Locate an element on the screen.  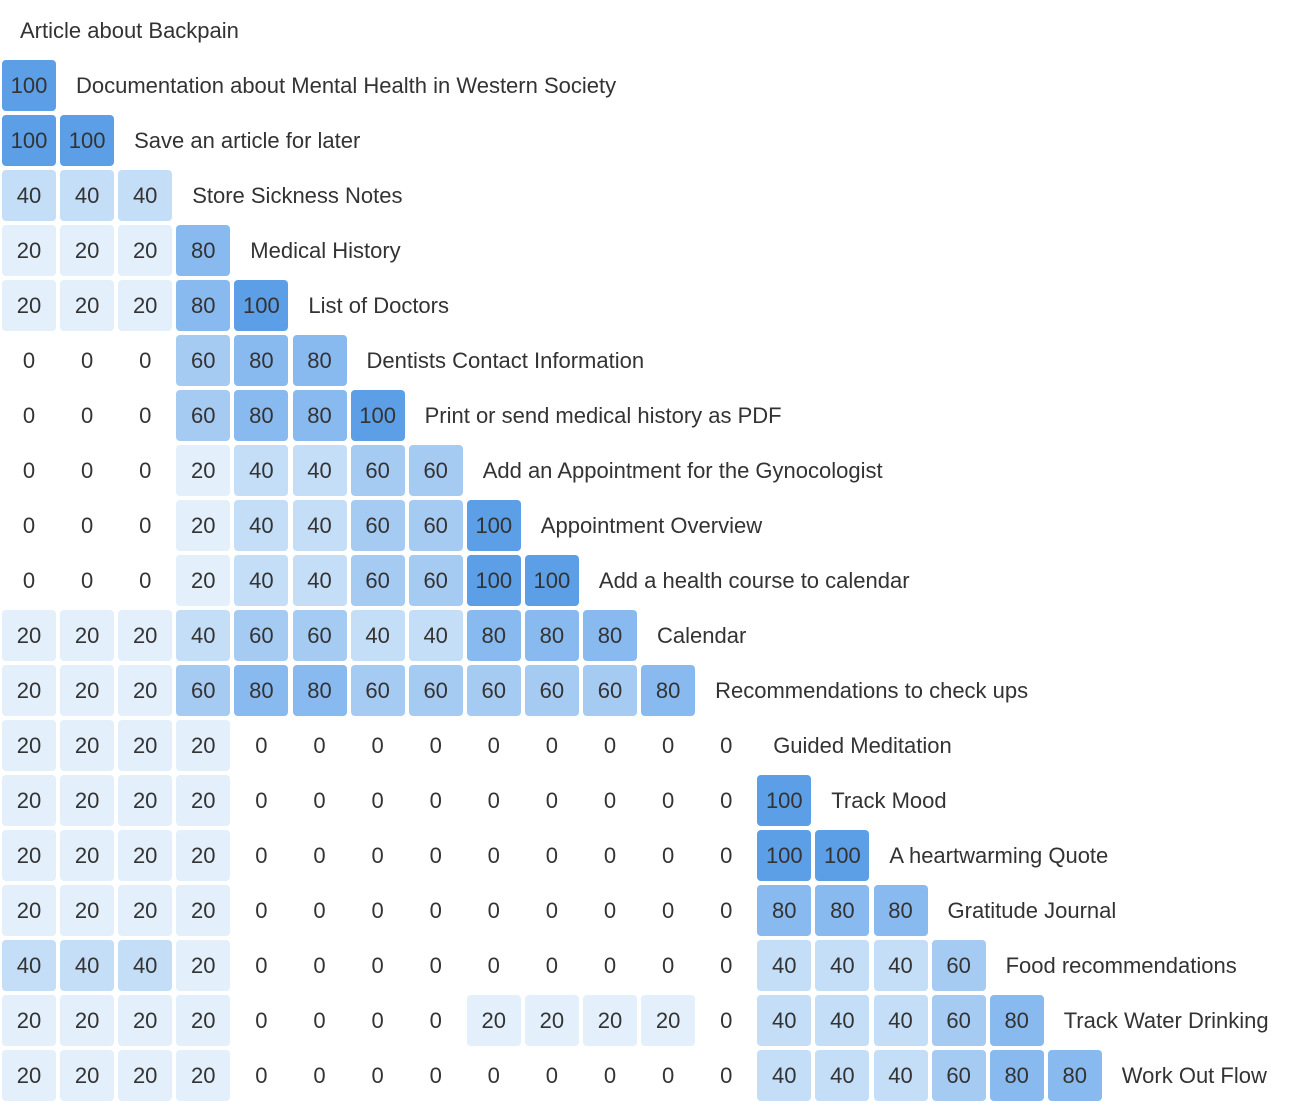
row-label: Gratitude Journal is located at coordinates (1032, 910).